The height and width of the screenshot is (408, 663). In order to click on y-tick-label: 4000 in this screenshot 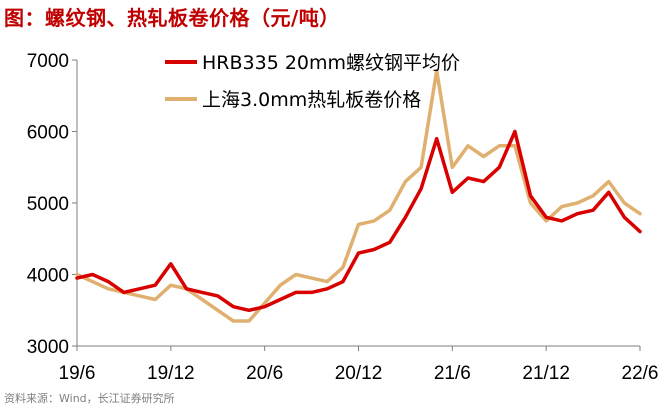, I will do `click(48, 276)`.